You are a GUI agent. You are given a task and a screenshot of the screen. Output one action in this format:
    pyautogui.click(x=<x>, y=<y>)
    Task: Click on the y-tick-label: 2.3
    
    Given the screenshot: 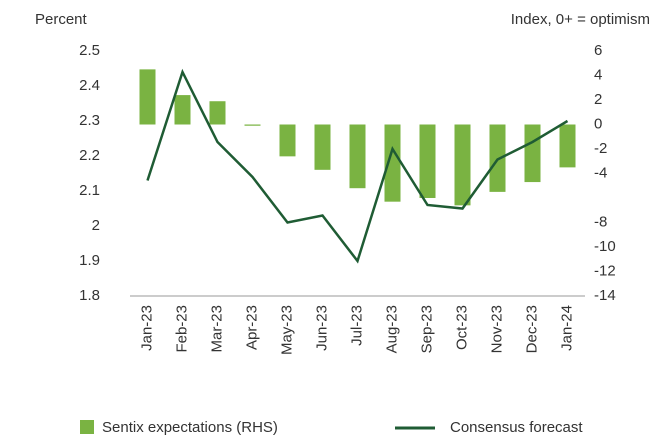 What is the action you would take?
    pyautogui.click(x=89, y=120)
    